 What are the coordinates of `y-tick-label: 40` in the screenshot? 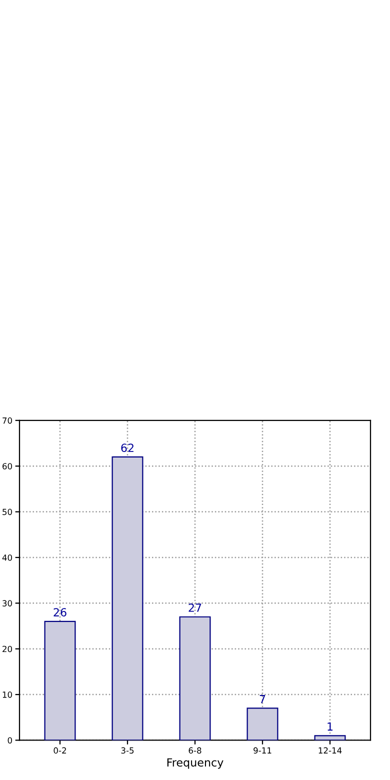 It's located at (7, 557).